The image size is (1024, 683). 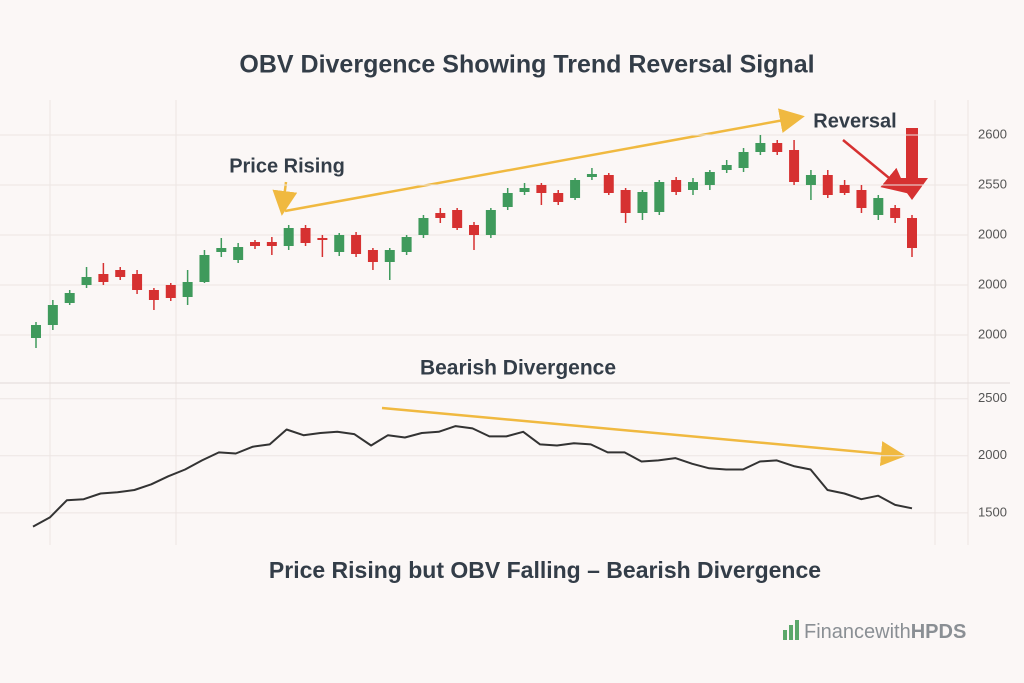 I want to click on reversal-arrow, so click(x=912, y=164).